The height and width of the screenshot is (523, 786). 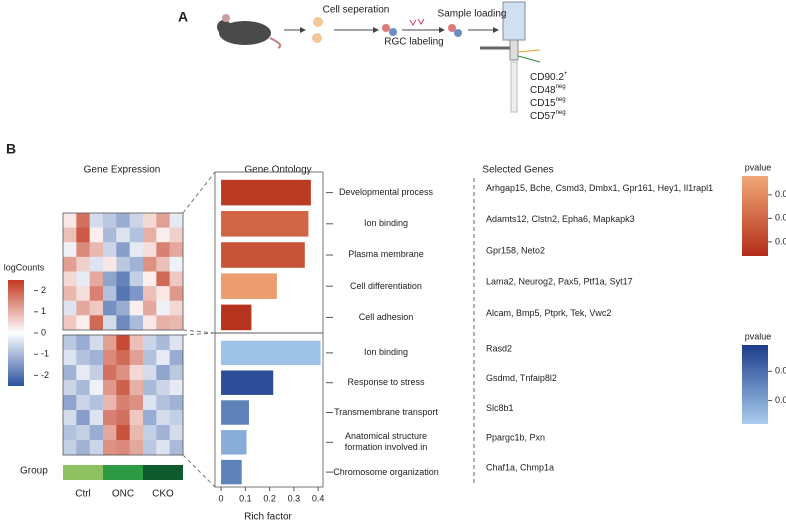 I want to click on marker-name: CD57, so click(x=543, y=116).